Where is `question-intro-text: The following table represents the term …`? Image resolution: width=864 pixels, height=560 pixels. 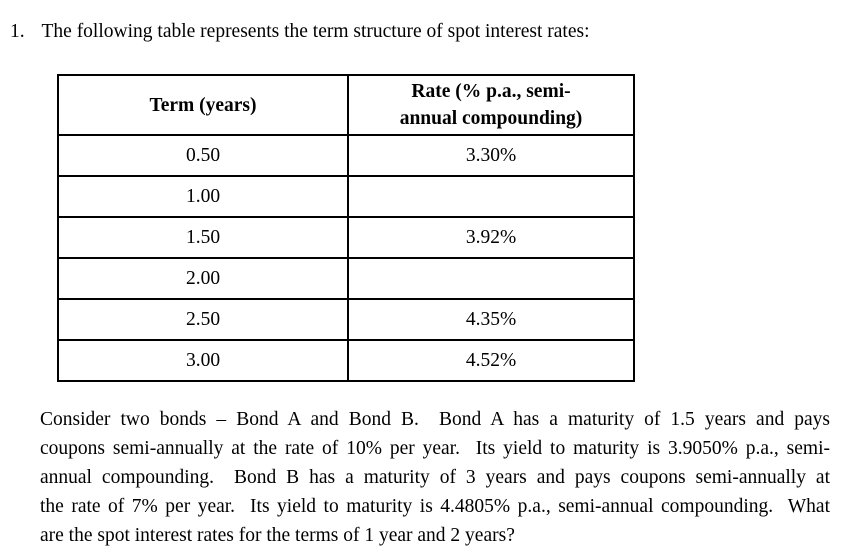
question-intro-text: The following table represents the term … is located at coordinates (315, 31).